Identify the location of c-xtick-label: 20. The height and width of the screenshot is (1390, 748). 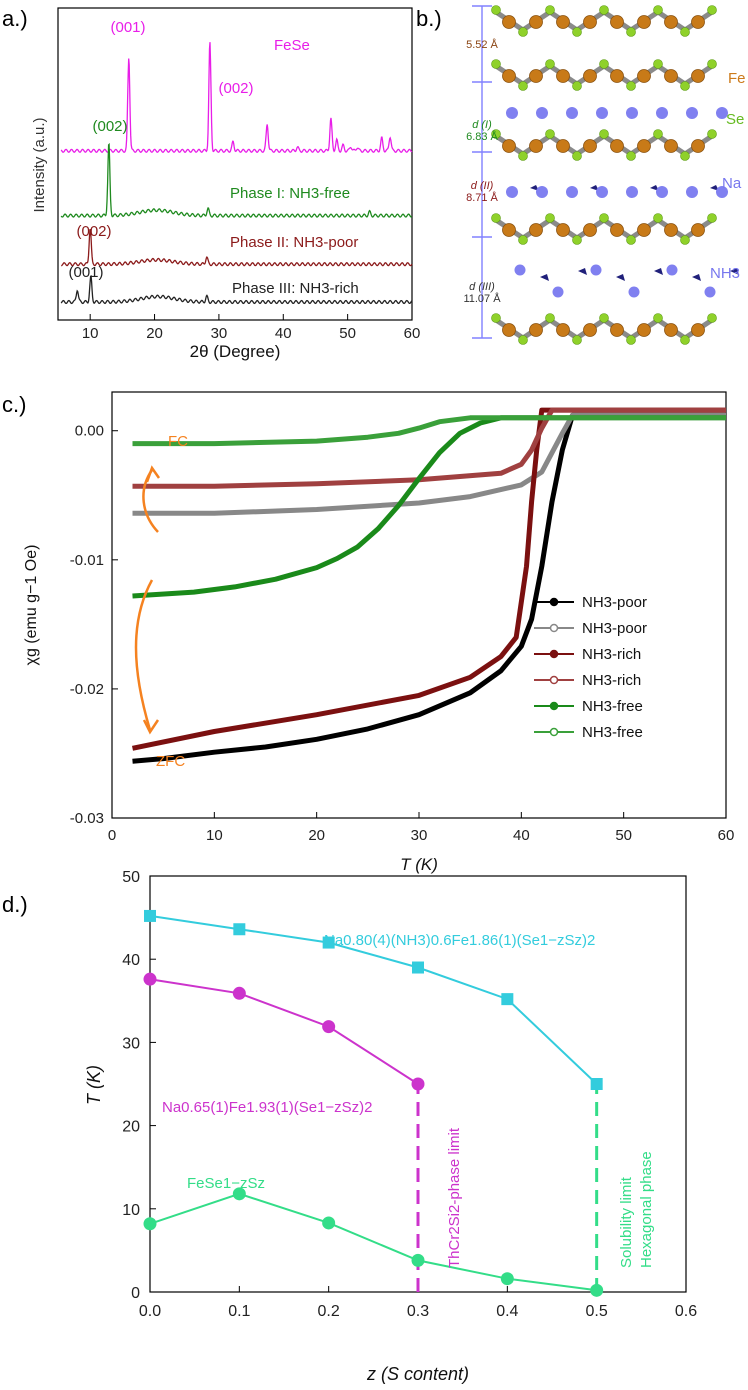
(316, 835).